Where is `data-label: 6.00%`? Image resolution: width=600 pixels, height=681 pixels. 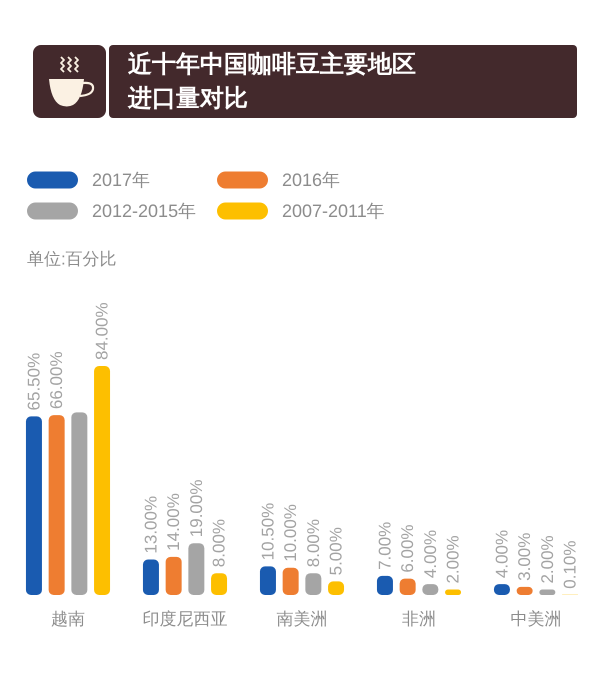
data-label: 6.00% is located at coordinates (408, 548).